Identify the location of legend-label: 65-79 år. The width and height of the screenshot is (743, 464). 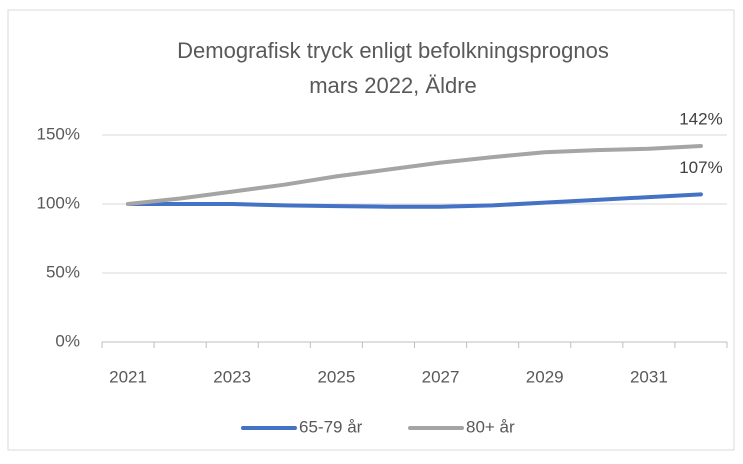
(331, 426).